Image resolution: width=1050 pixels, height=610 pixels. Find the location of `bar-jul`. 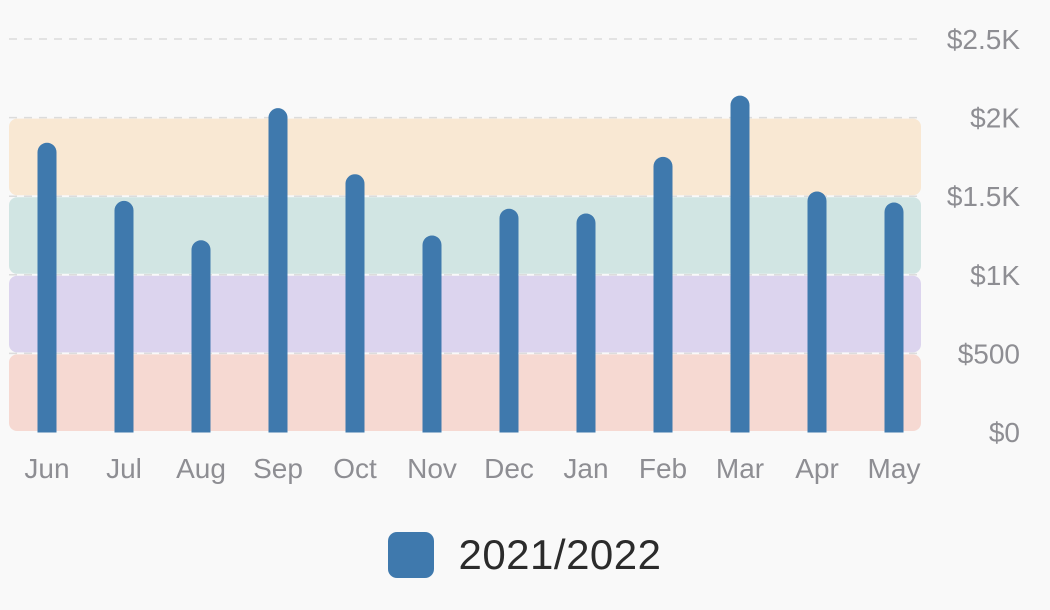

bar-jul is located at coordinates (124, 316).